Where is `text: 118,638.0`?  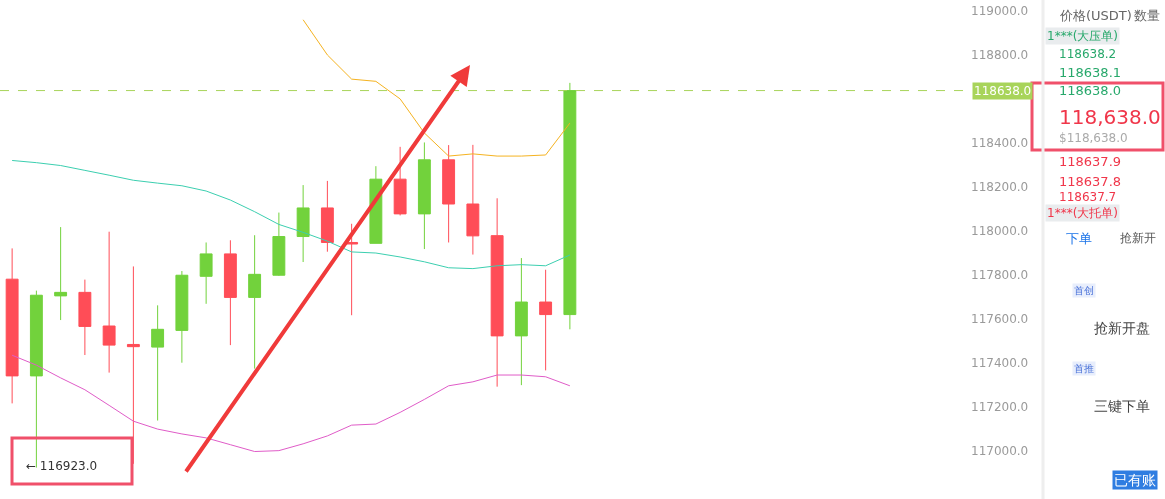
text: 118,638.0 is located at coordinates (1110, 117).